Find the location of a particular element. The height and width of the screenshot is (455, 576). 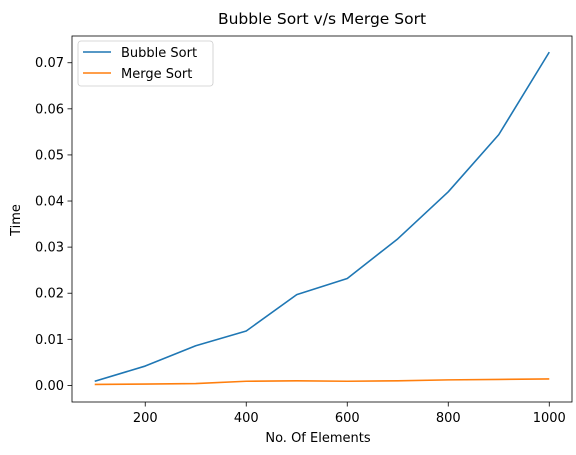

y-axis: 0.00 0.01 0.02 0.03 0.04 0.05 0.06 0.07 is located at coordinates (53, 225).